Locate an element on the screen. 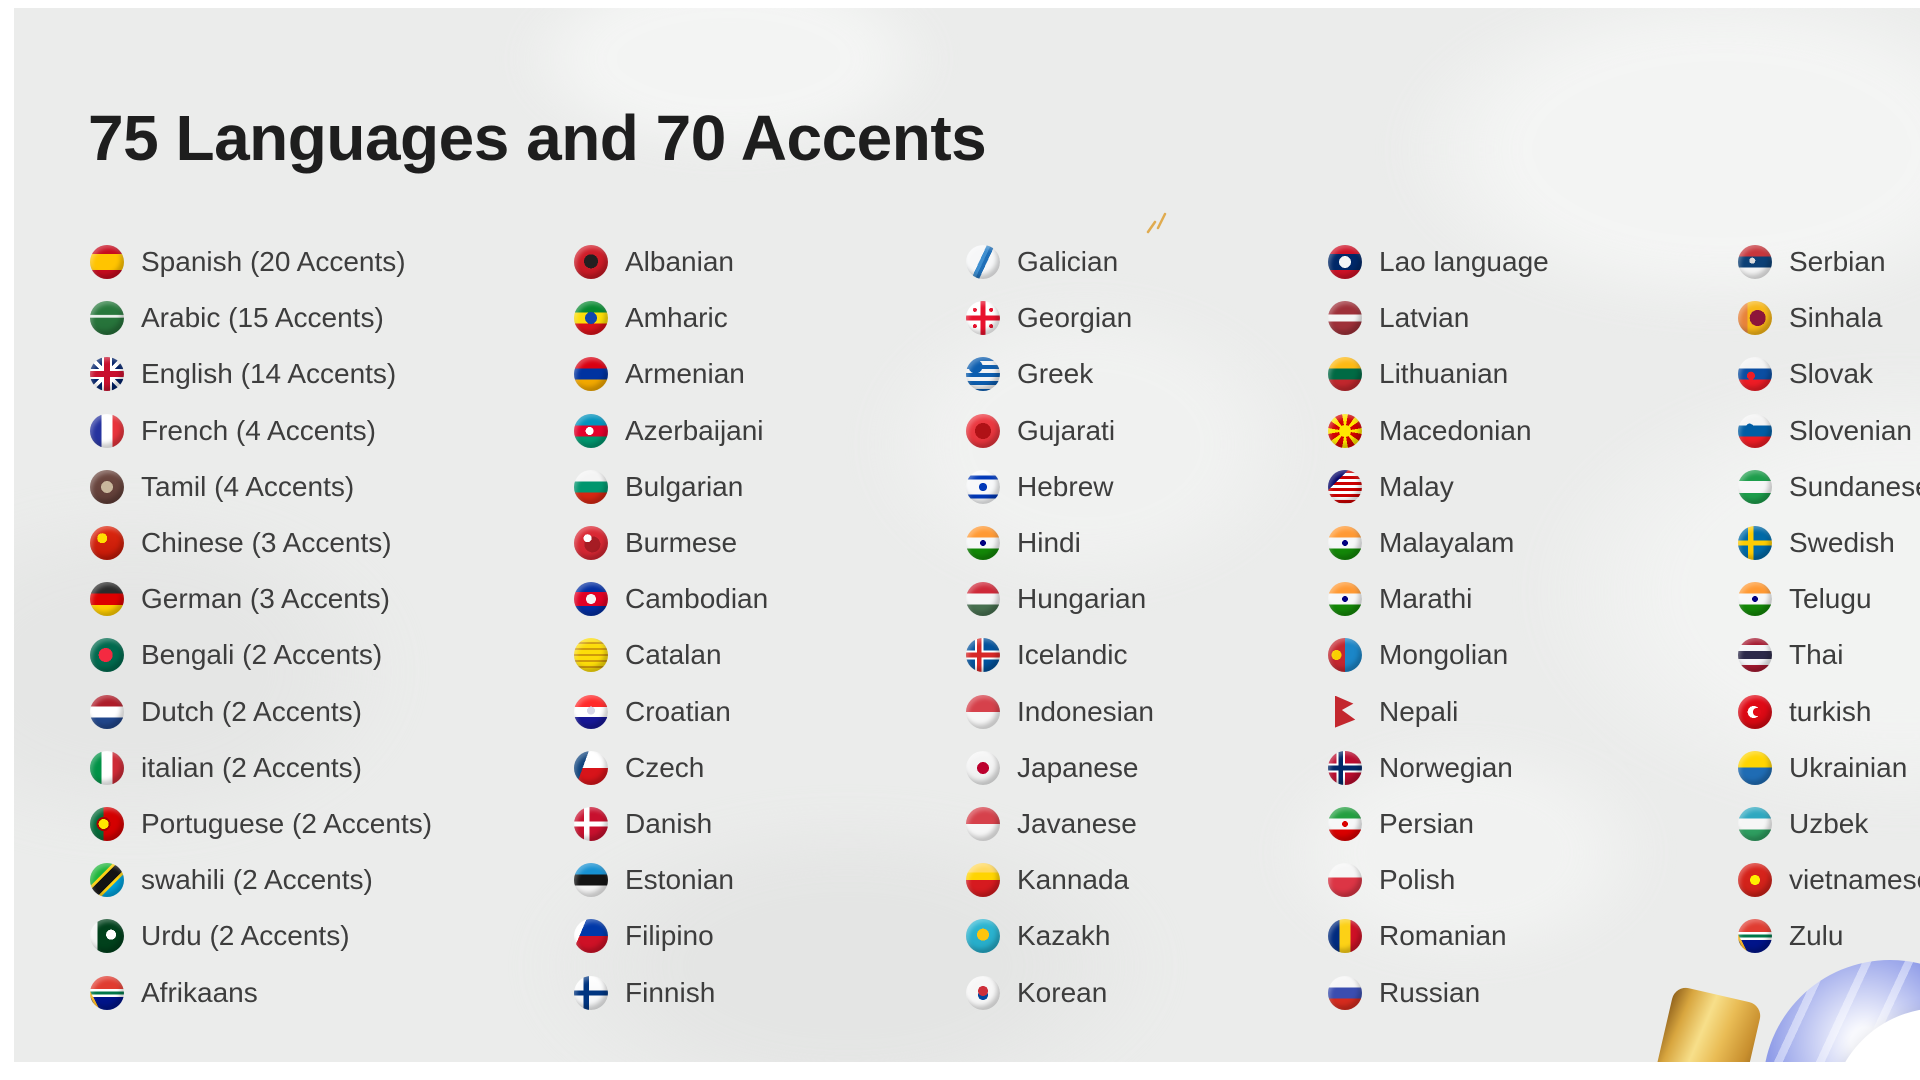 The image size is (1920, 1080). language-item-hungarian: Hungarian is located at coordinates (1060, 599).